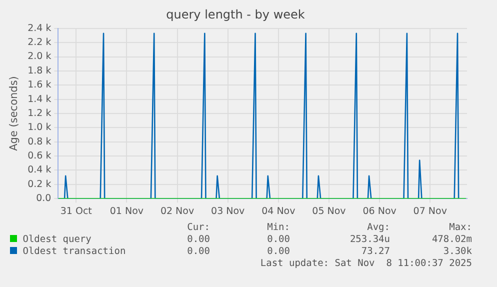 The image size is (497, 287). I want to click on text: 478.02m, so click(452, 239).